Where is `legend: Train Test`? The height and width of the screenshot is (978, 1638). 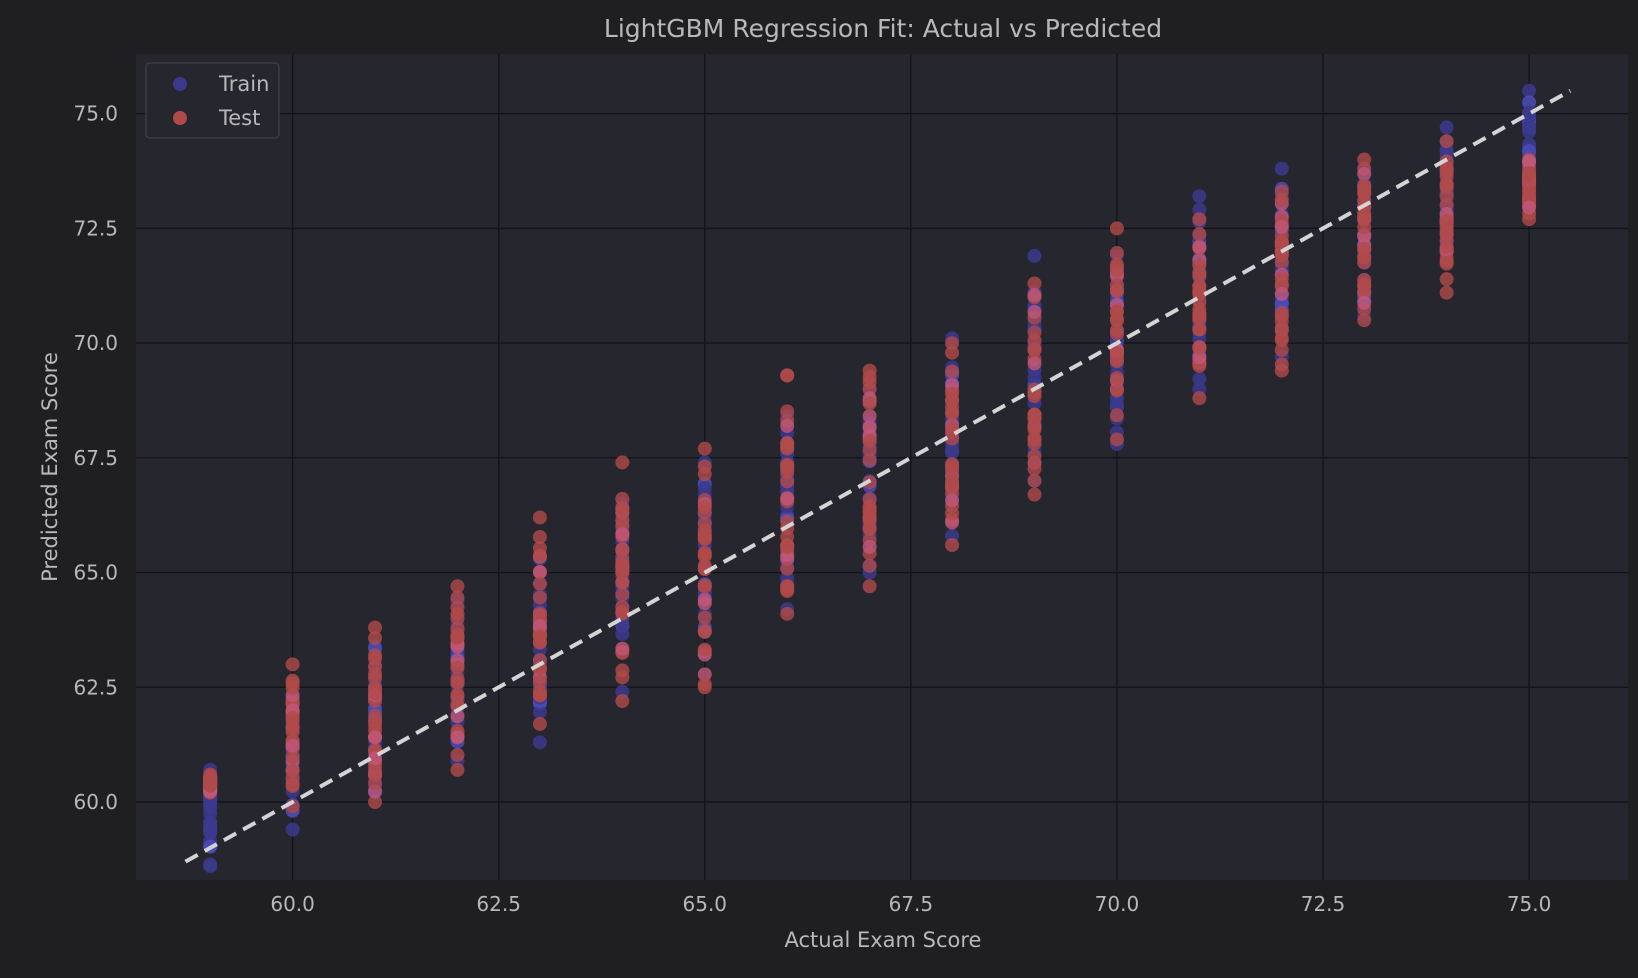
legend: Train Test is located at coordinates (212, 100).